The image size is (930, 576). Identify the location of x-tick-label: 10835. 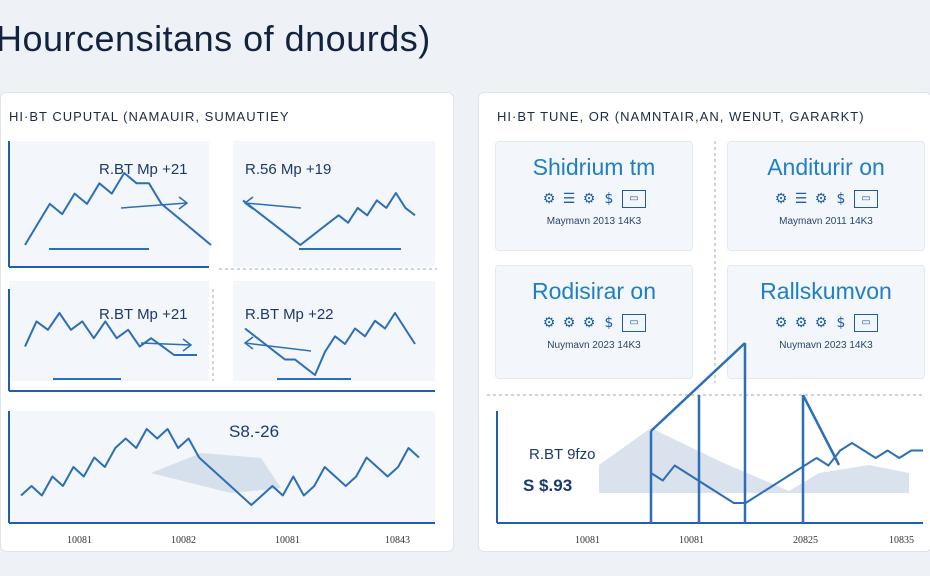
(901, 540).